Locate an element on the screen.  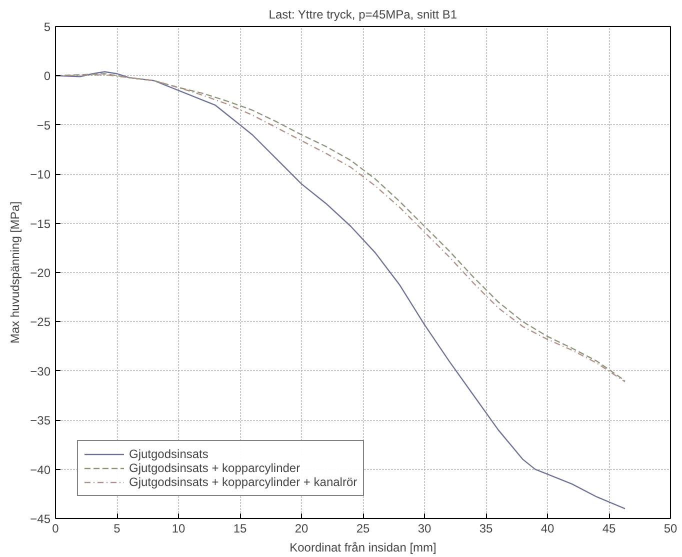
x-tick-label: 30 is located at coordinates (425, 529).